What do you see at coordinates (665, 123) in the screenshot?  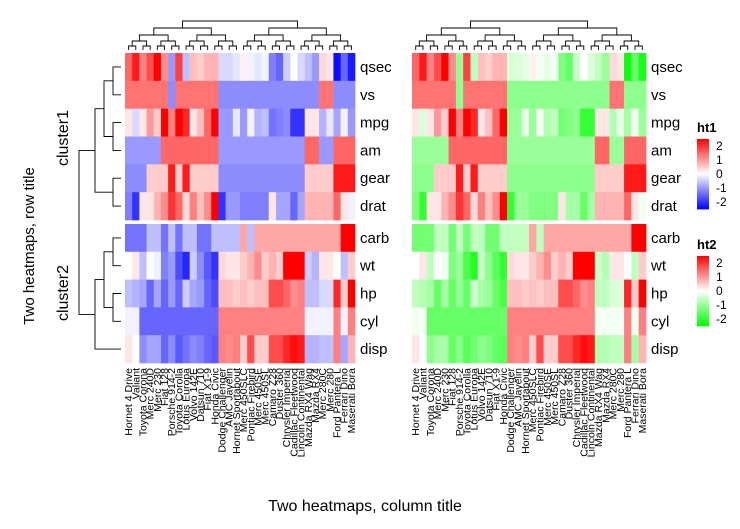 I see `row-label: mpg` at bounding box center [665, 123].